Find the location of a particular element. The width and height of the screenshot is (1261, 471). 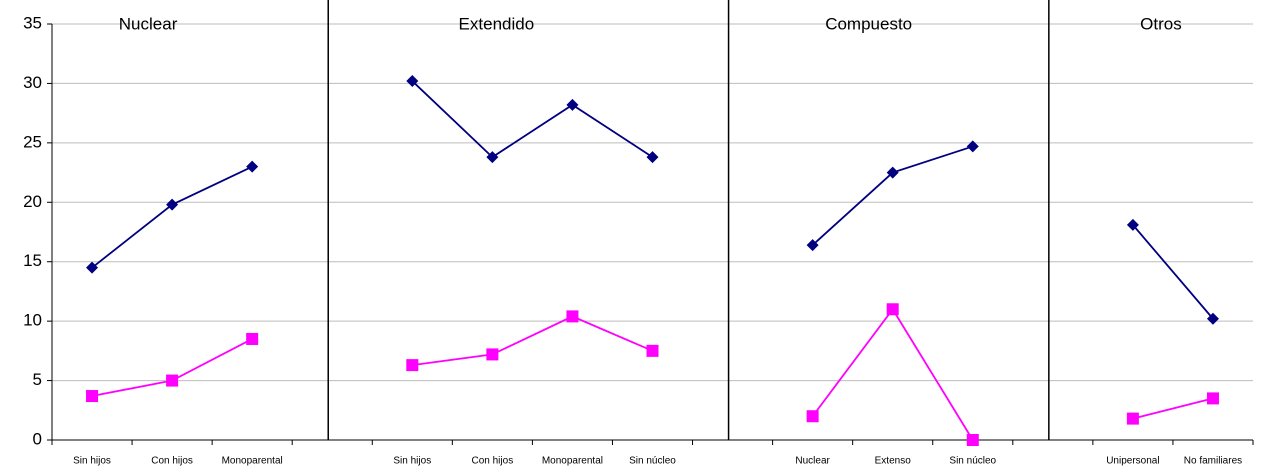

y-tick-label: 5 is located at coordinates (37, 379).